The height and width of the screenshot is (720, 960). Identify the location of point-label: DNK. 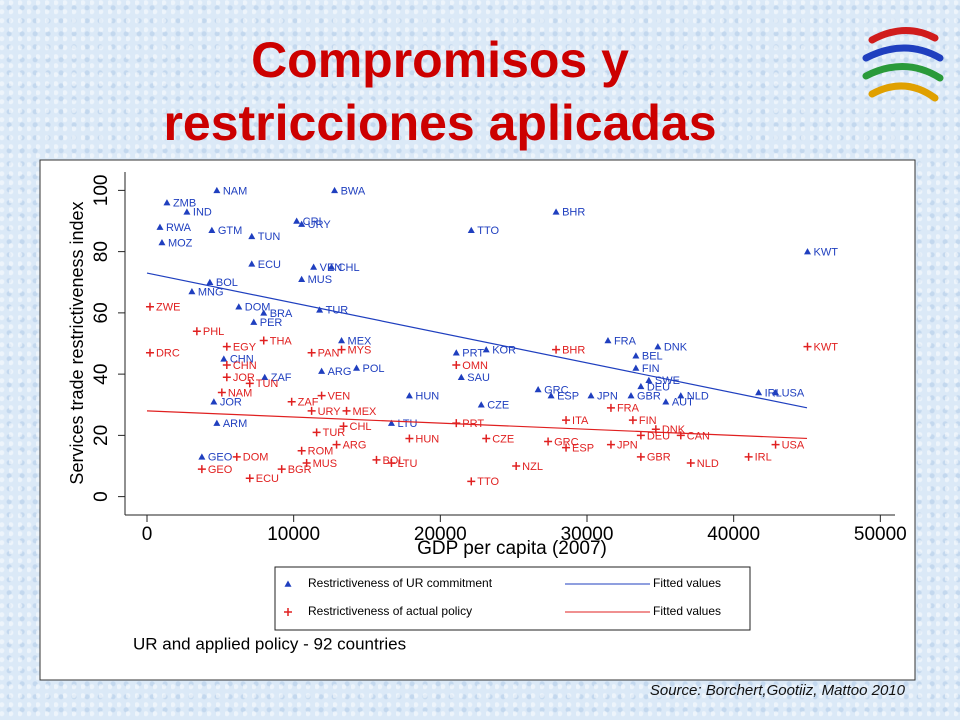
(676, 347).